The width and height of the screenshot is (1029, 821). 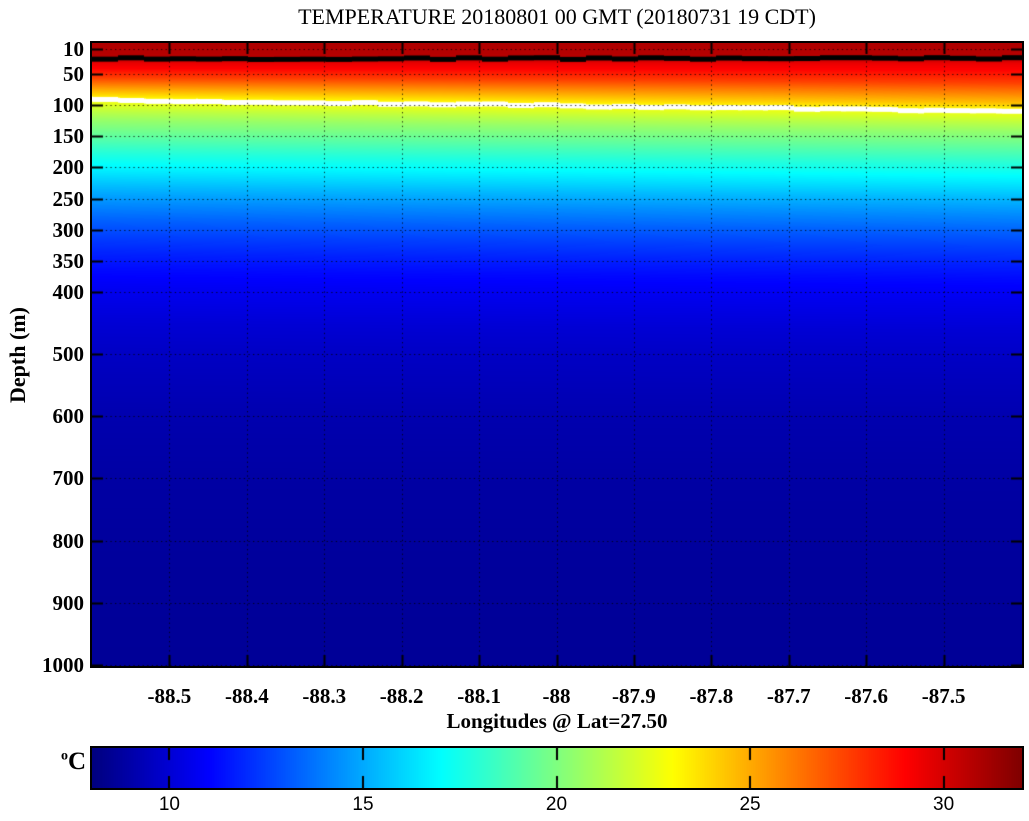 I want to click on colorbar, so click(x=557, y=768).